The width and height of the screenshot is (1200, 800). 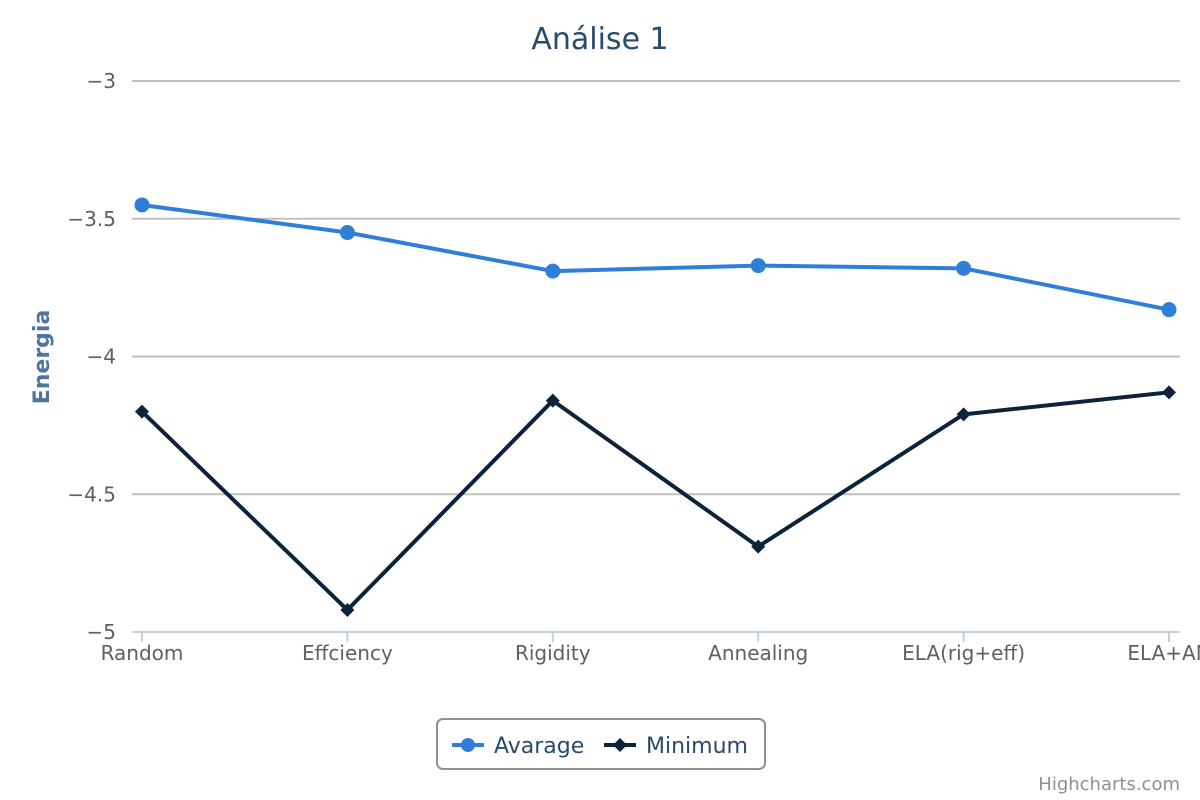 I want to click on y-tick-label: −5, so click(x=101, y=632).